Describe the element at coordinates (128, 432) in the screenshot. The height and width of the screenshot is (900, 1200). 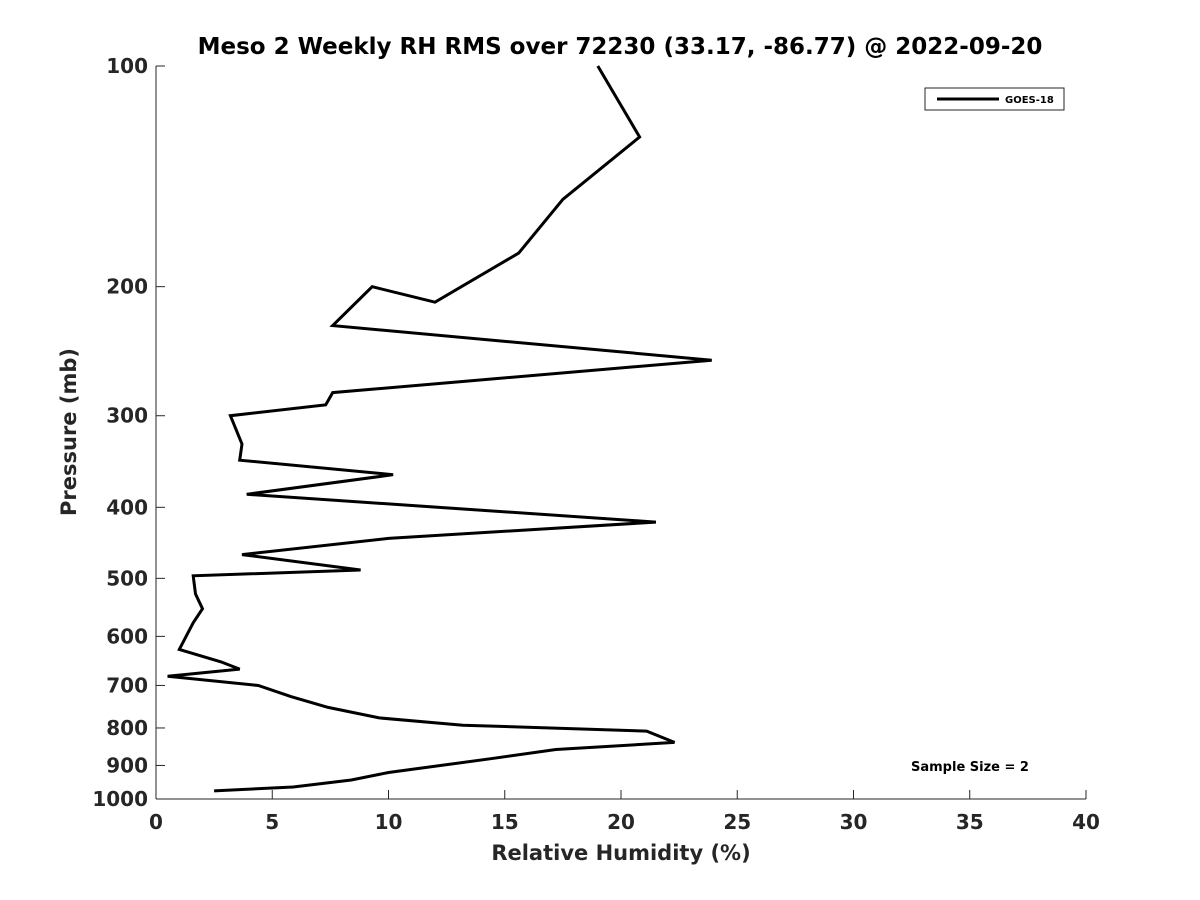
I see `y-axis-ticks: 100 200 300 400 500 600 700 800 900 1000` at that location.